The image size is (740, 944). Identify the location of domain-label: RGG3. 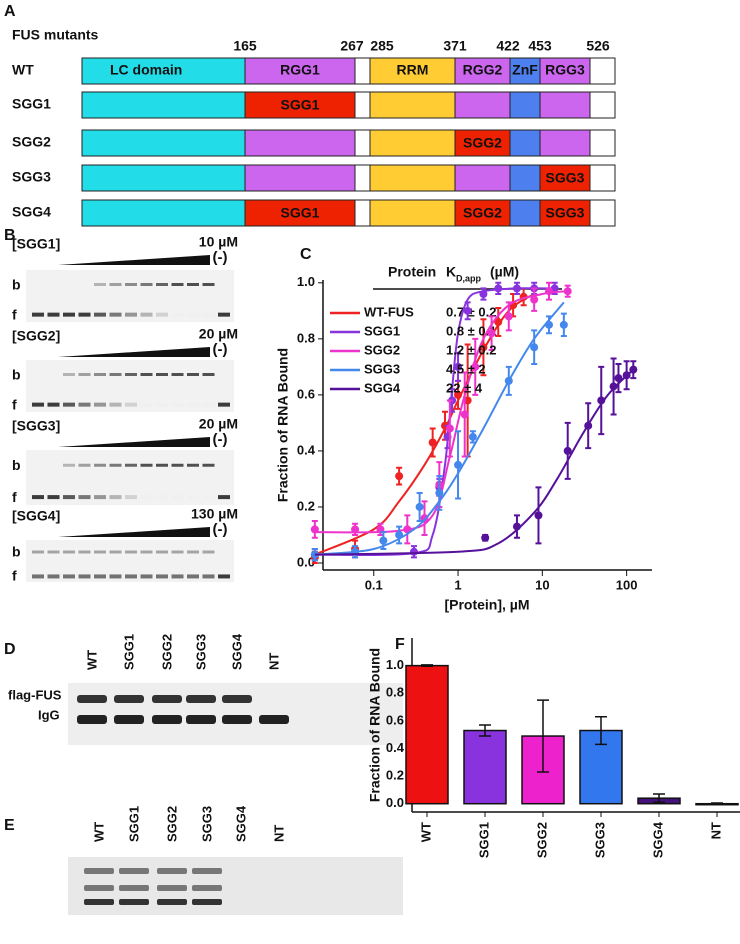
(565, 70).